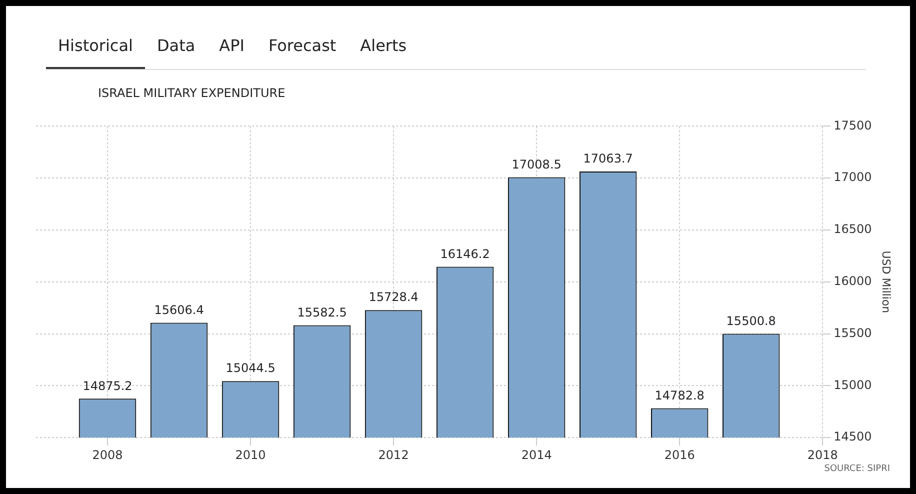 Image resolution: width=916 pixels, height=494 pixels. I want to click on y-tick-label: 15500, so click(853, 333).